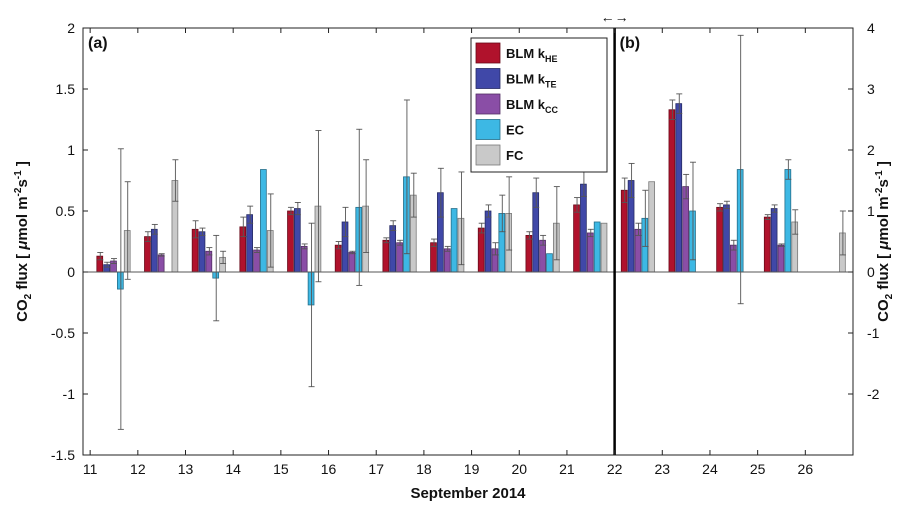 This screenshot has height=506, width=907. What do you see at coordinates (63, 333) in the screenshot?
I see `y-left-tick-label: -0.5` at bounding box center [63, 333].